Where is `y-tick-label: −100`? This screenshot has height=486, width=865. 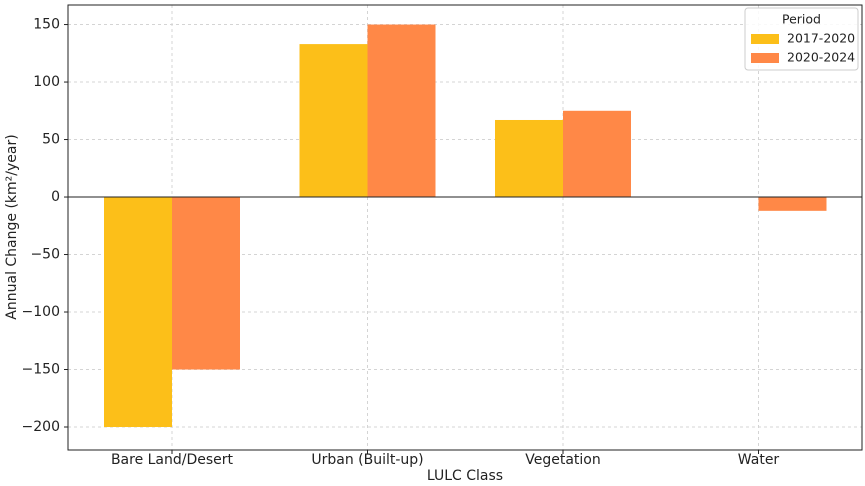 y-tick-label: −100 is located at coordinates (41, 312).